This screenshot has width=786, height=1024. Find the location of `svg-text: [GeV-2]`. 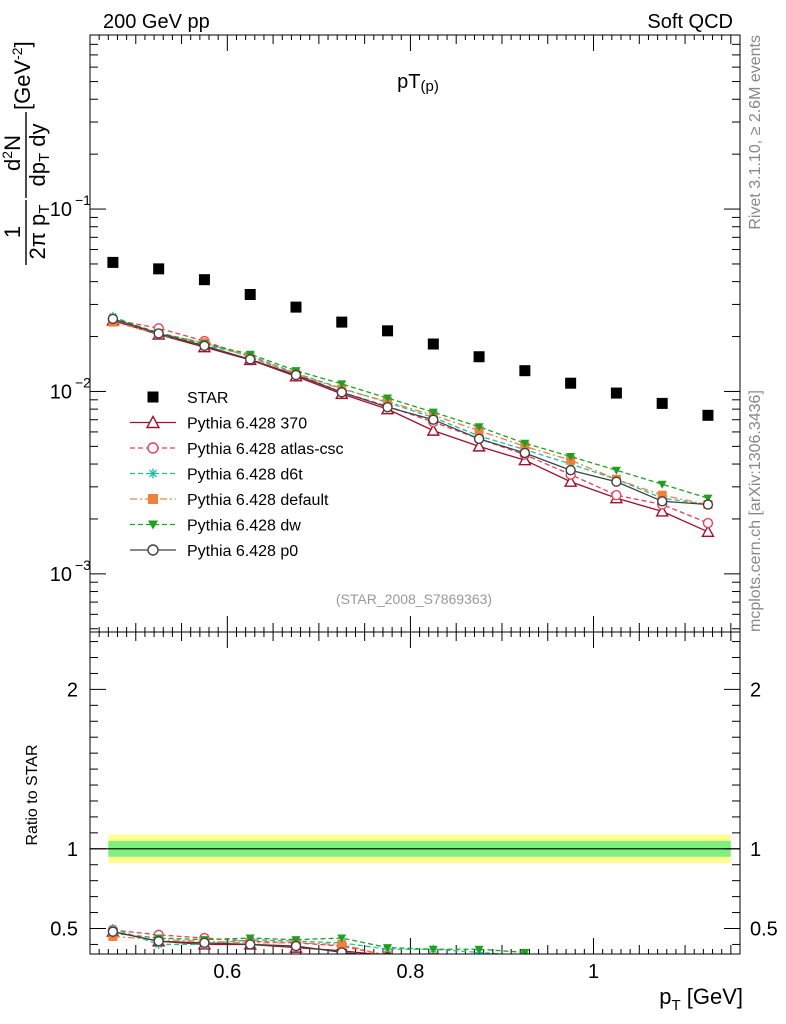

svg-text: [GeV-2] is located at coordinates (22, 75).